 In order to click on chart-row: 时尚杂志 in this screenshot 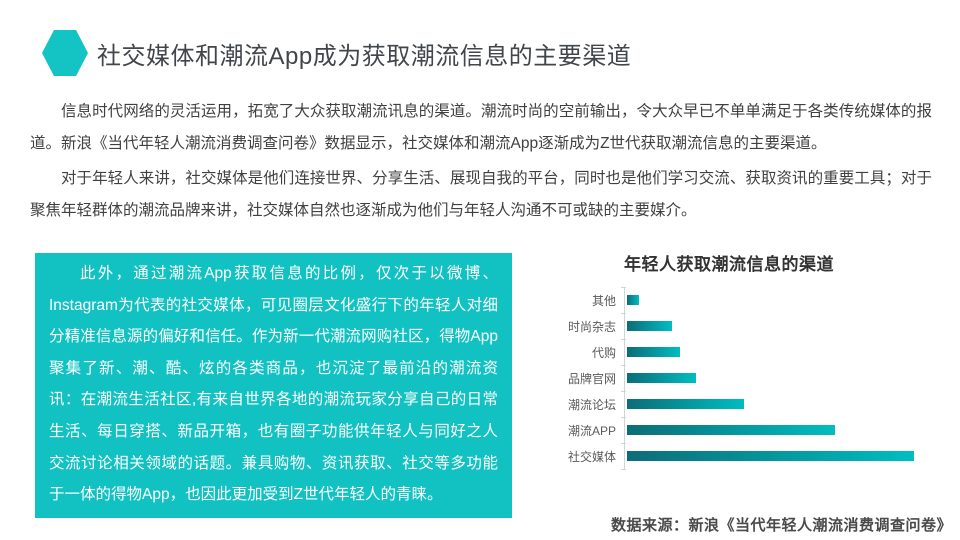, I will do `click(746, 326)`.